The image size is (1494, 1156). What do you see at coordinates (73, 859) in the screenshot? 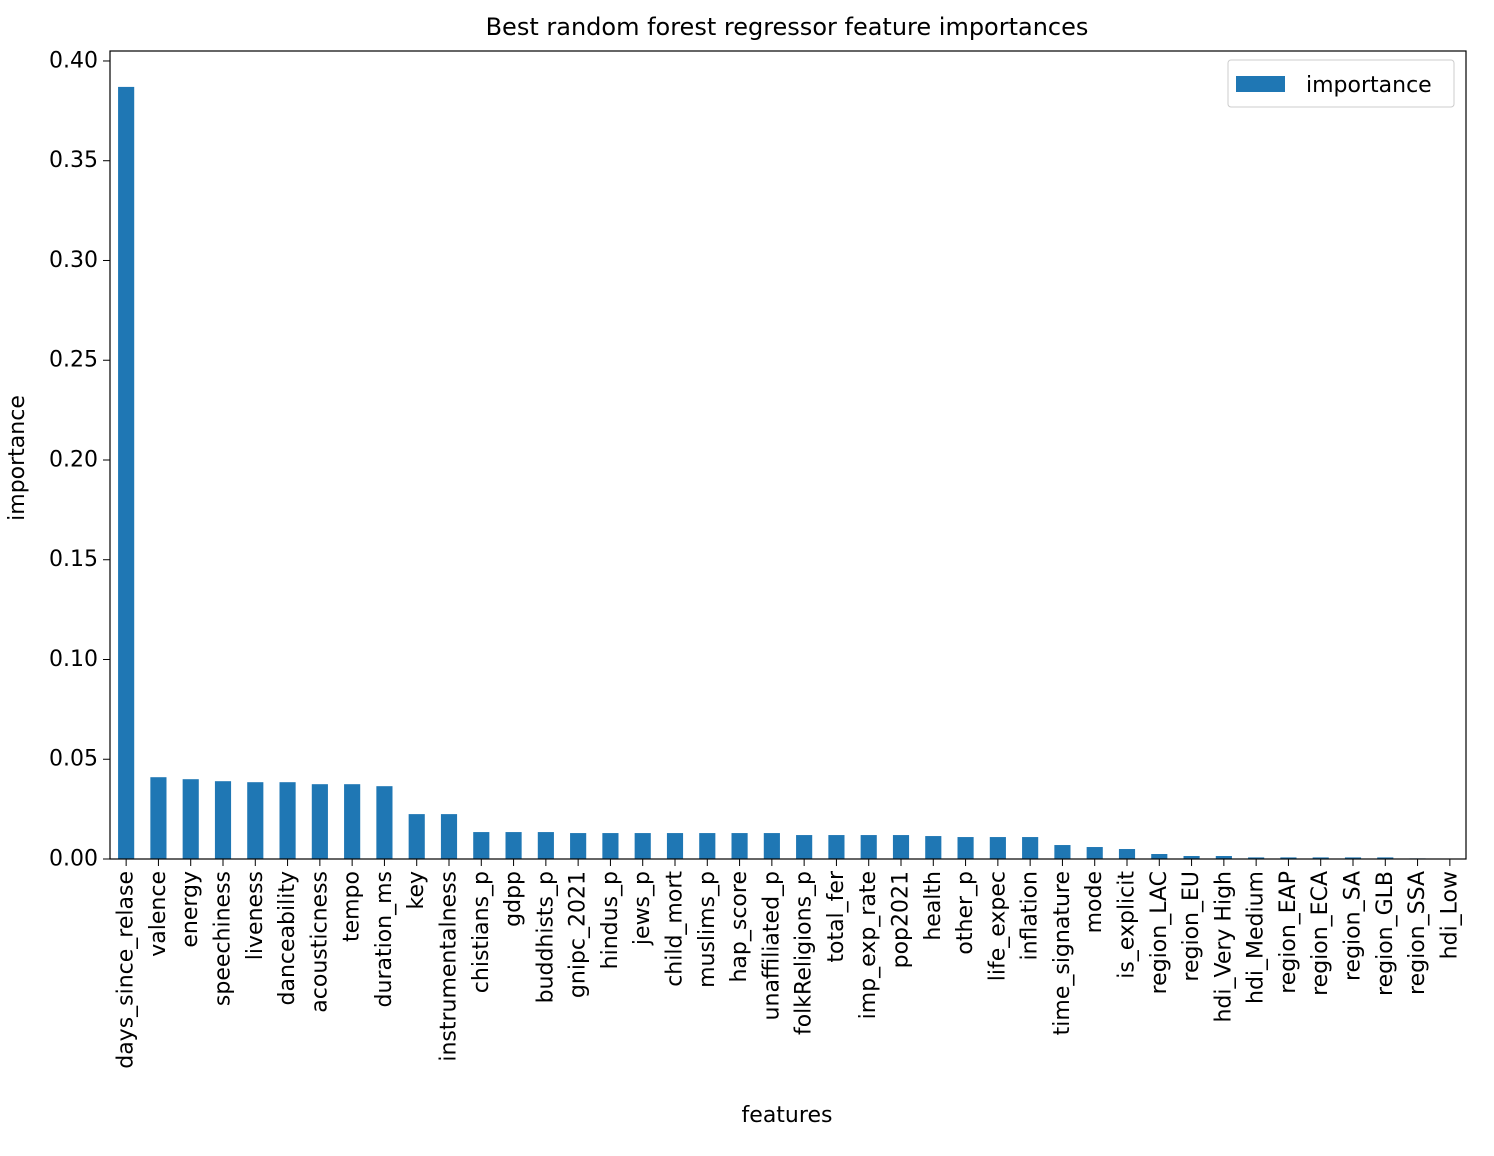
I see `y-tick-label: 0.00` at bounding box center [73, 859].